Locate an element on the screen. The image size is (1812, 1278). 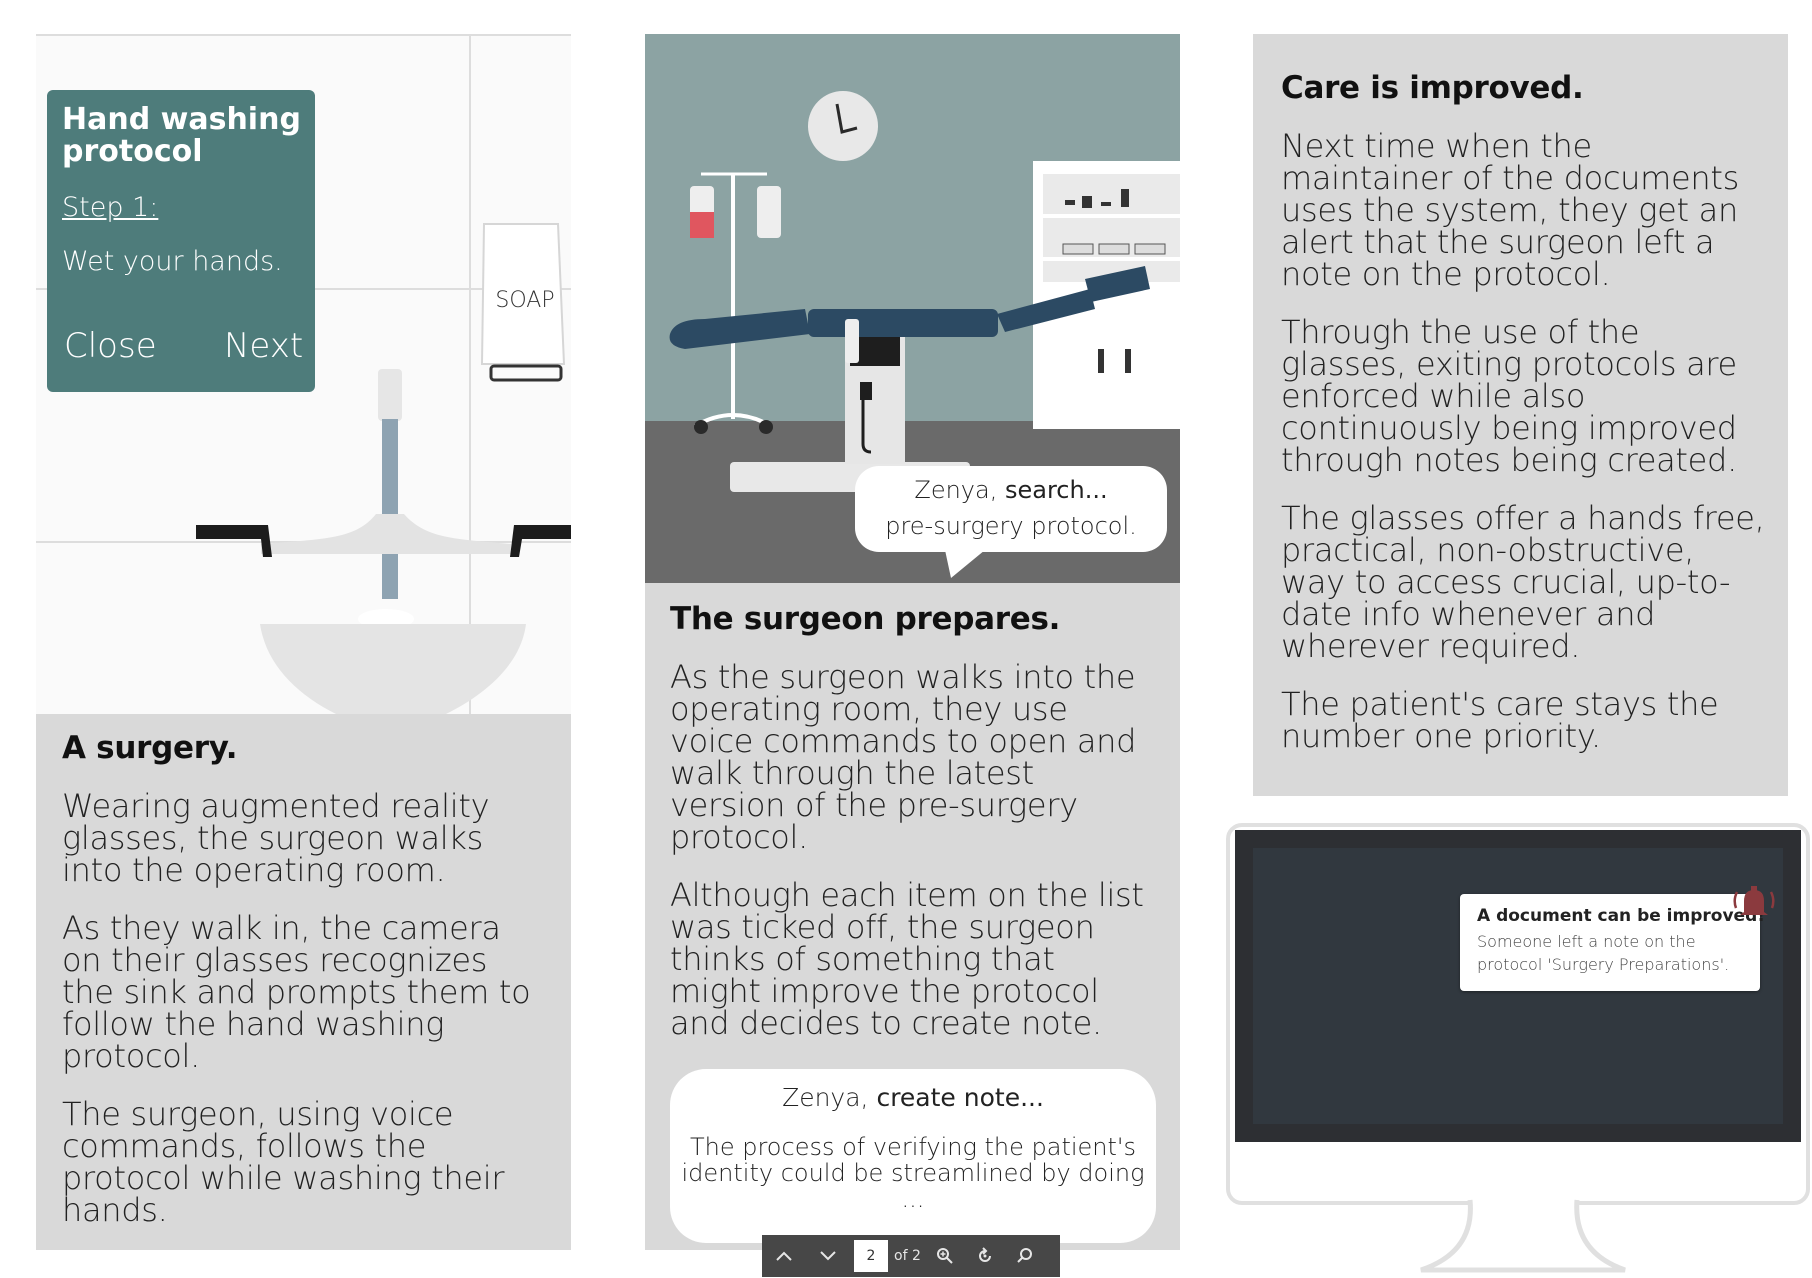
rotate-icon is located at coordinates (984, 1254).